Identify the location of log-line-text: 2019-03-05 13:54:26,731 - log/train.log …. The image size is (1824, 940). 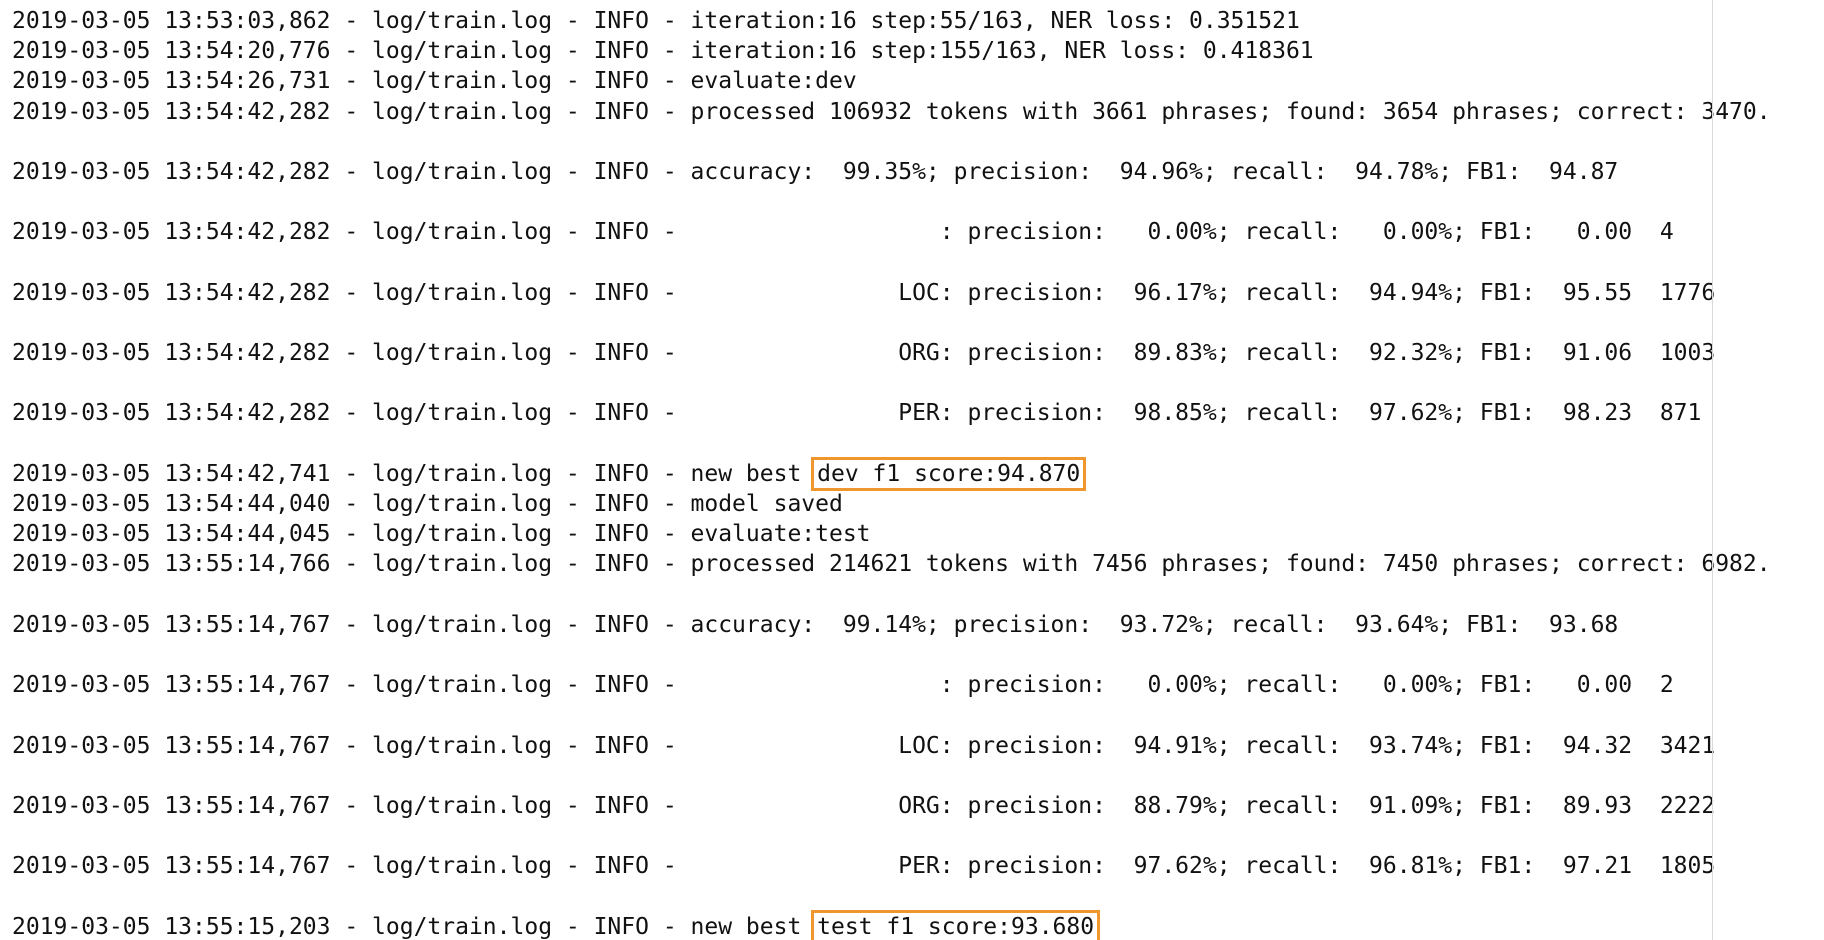
(434, 81).